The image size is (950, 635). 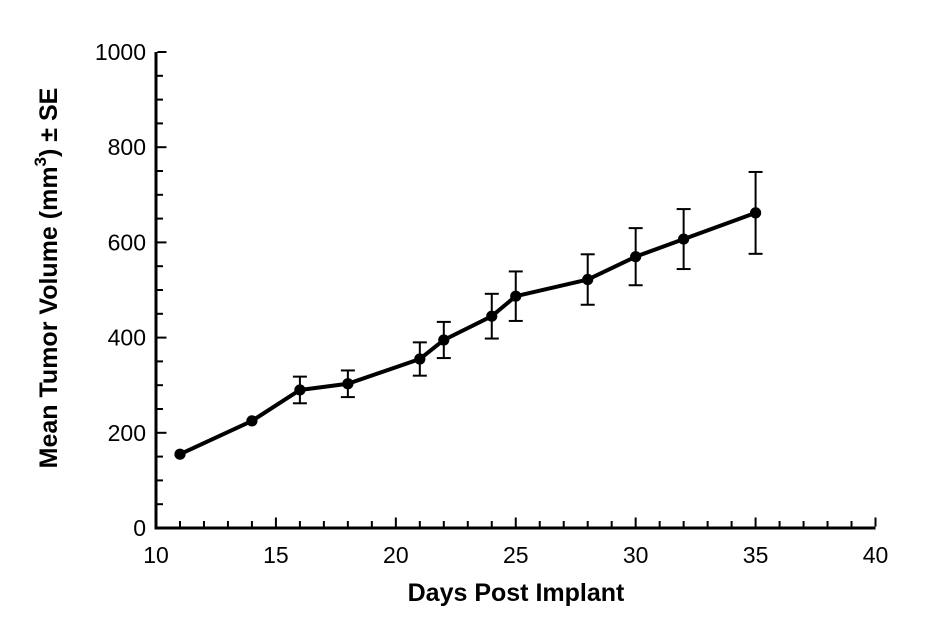 I want to click on x-tick-label: 30, so click(x=636, y=555).